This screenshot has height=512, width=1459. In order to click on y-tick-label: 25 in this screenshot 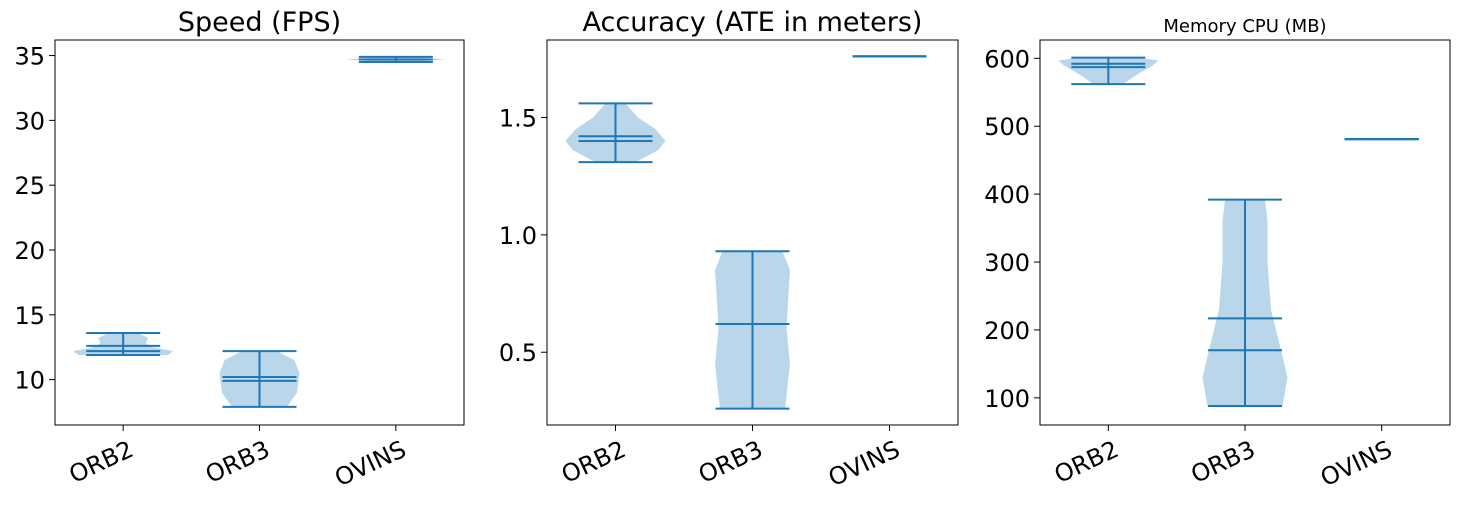, I will do `click(29, 186)`.